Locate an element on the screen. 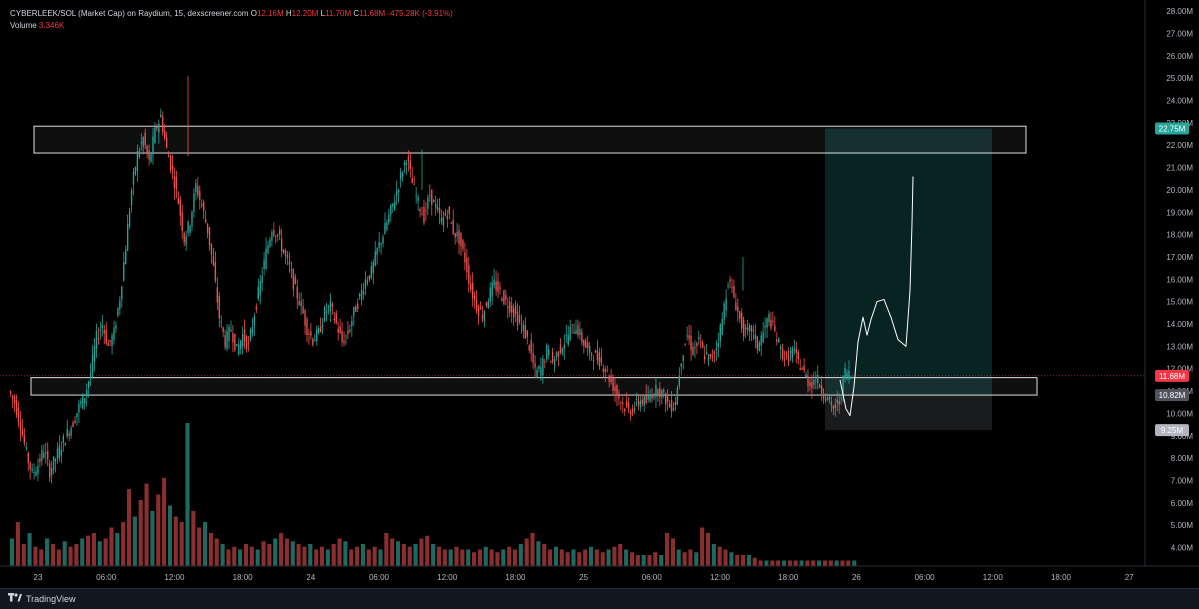  price-tag-label: 11.68M is located at coordinates (1172, 376).